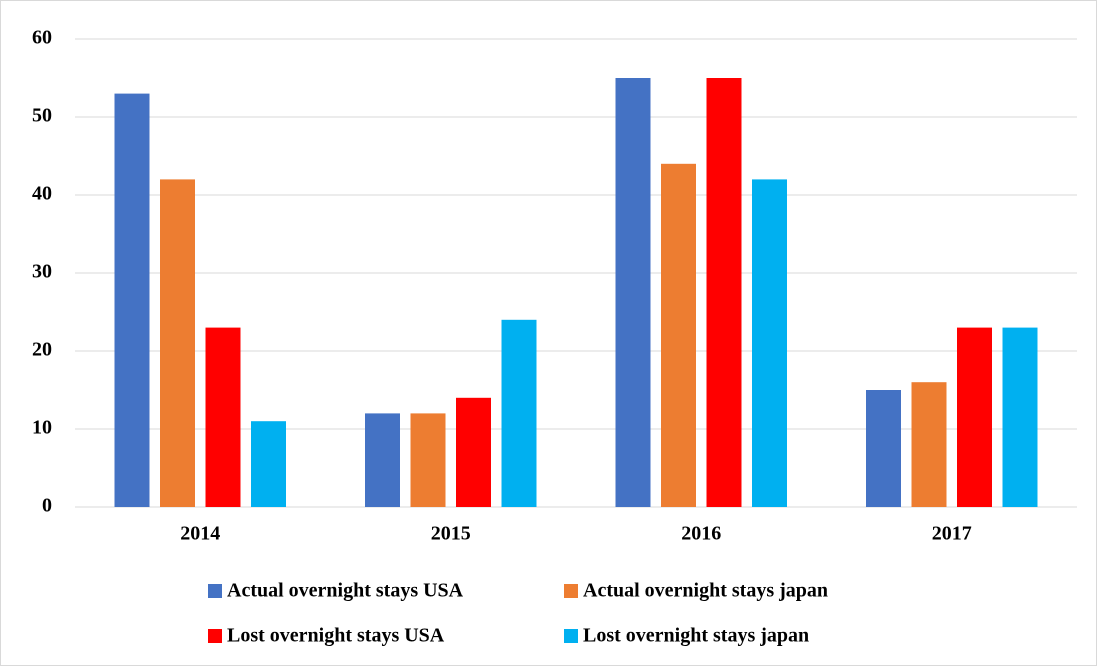  Describe the element at coordinates (701, 534) in the screenshot. I see `x-tick-label: 2016` at that location.